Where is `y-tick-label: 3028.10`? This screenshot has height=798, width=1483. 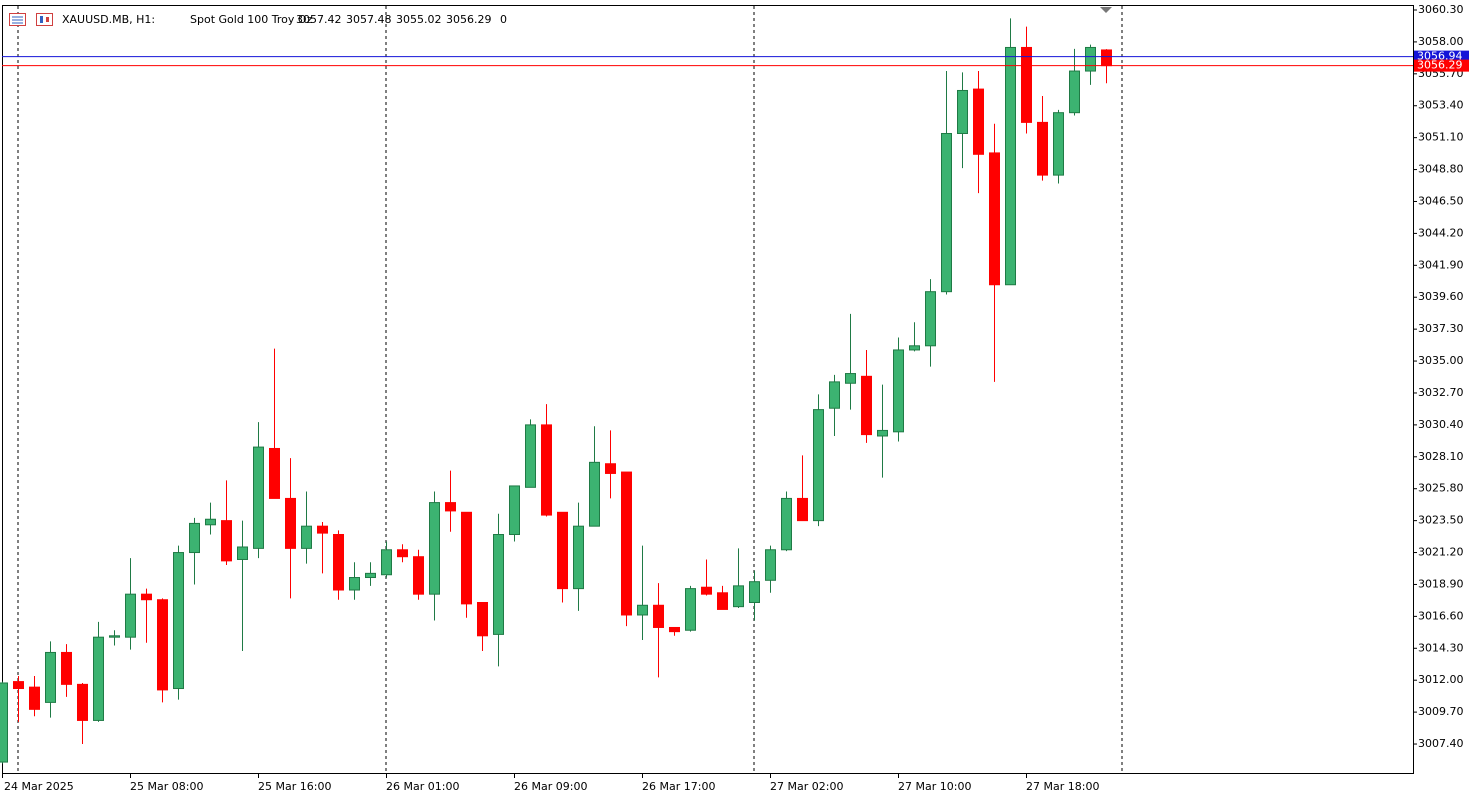
y-tick-label: 3028.10 is located at coordinates (1441, 456).